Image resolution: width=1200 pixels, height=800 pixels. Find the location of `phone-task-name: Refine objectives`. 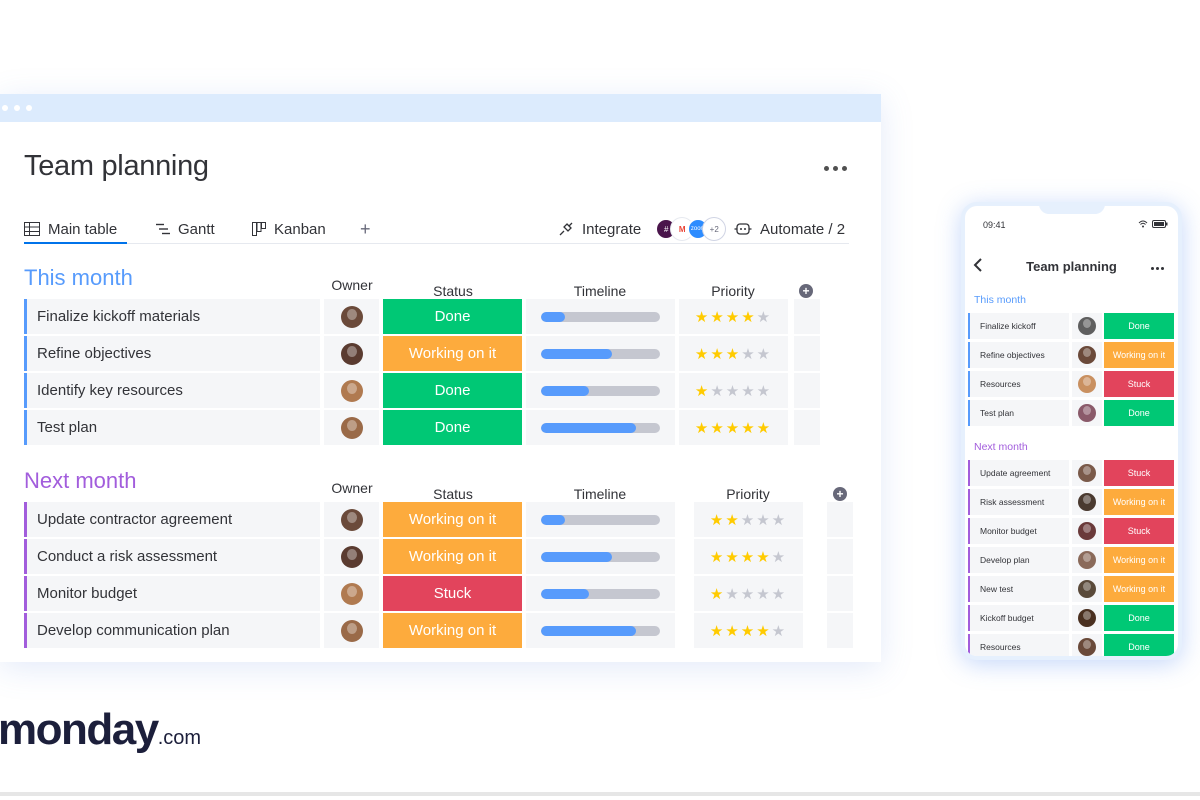

phone-task-name: Refine objectives is located at coordinates (1018, 355).